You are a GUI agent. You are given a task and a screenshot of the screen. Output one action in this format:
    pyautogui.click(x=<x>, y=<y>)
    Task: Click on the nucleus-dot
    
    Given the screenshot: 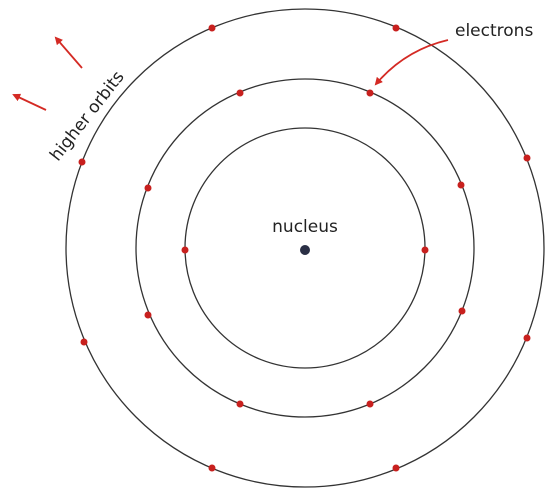 What is the action you would take?
    pyautogui.click(x=305, y=250)
    